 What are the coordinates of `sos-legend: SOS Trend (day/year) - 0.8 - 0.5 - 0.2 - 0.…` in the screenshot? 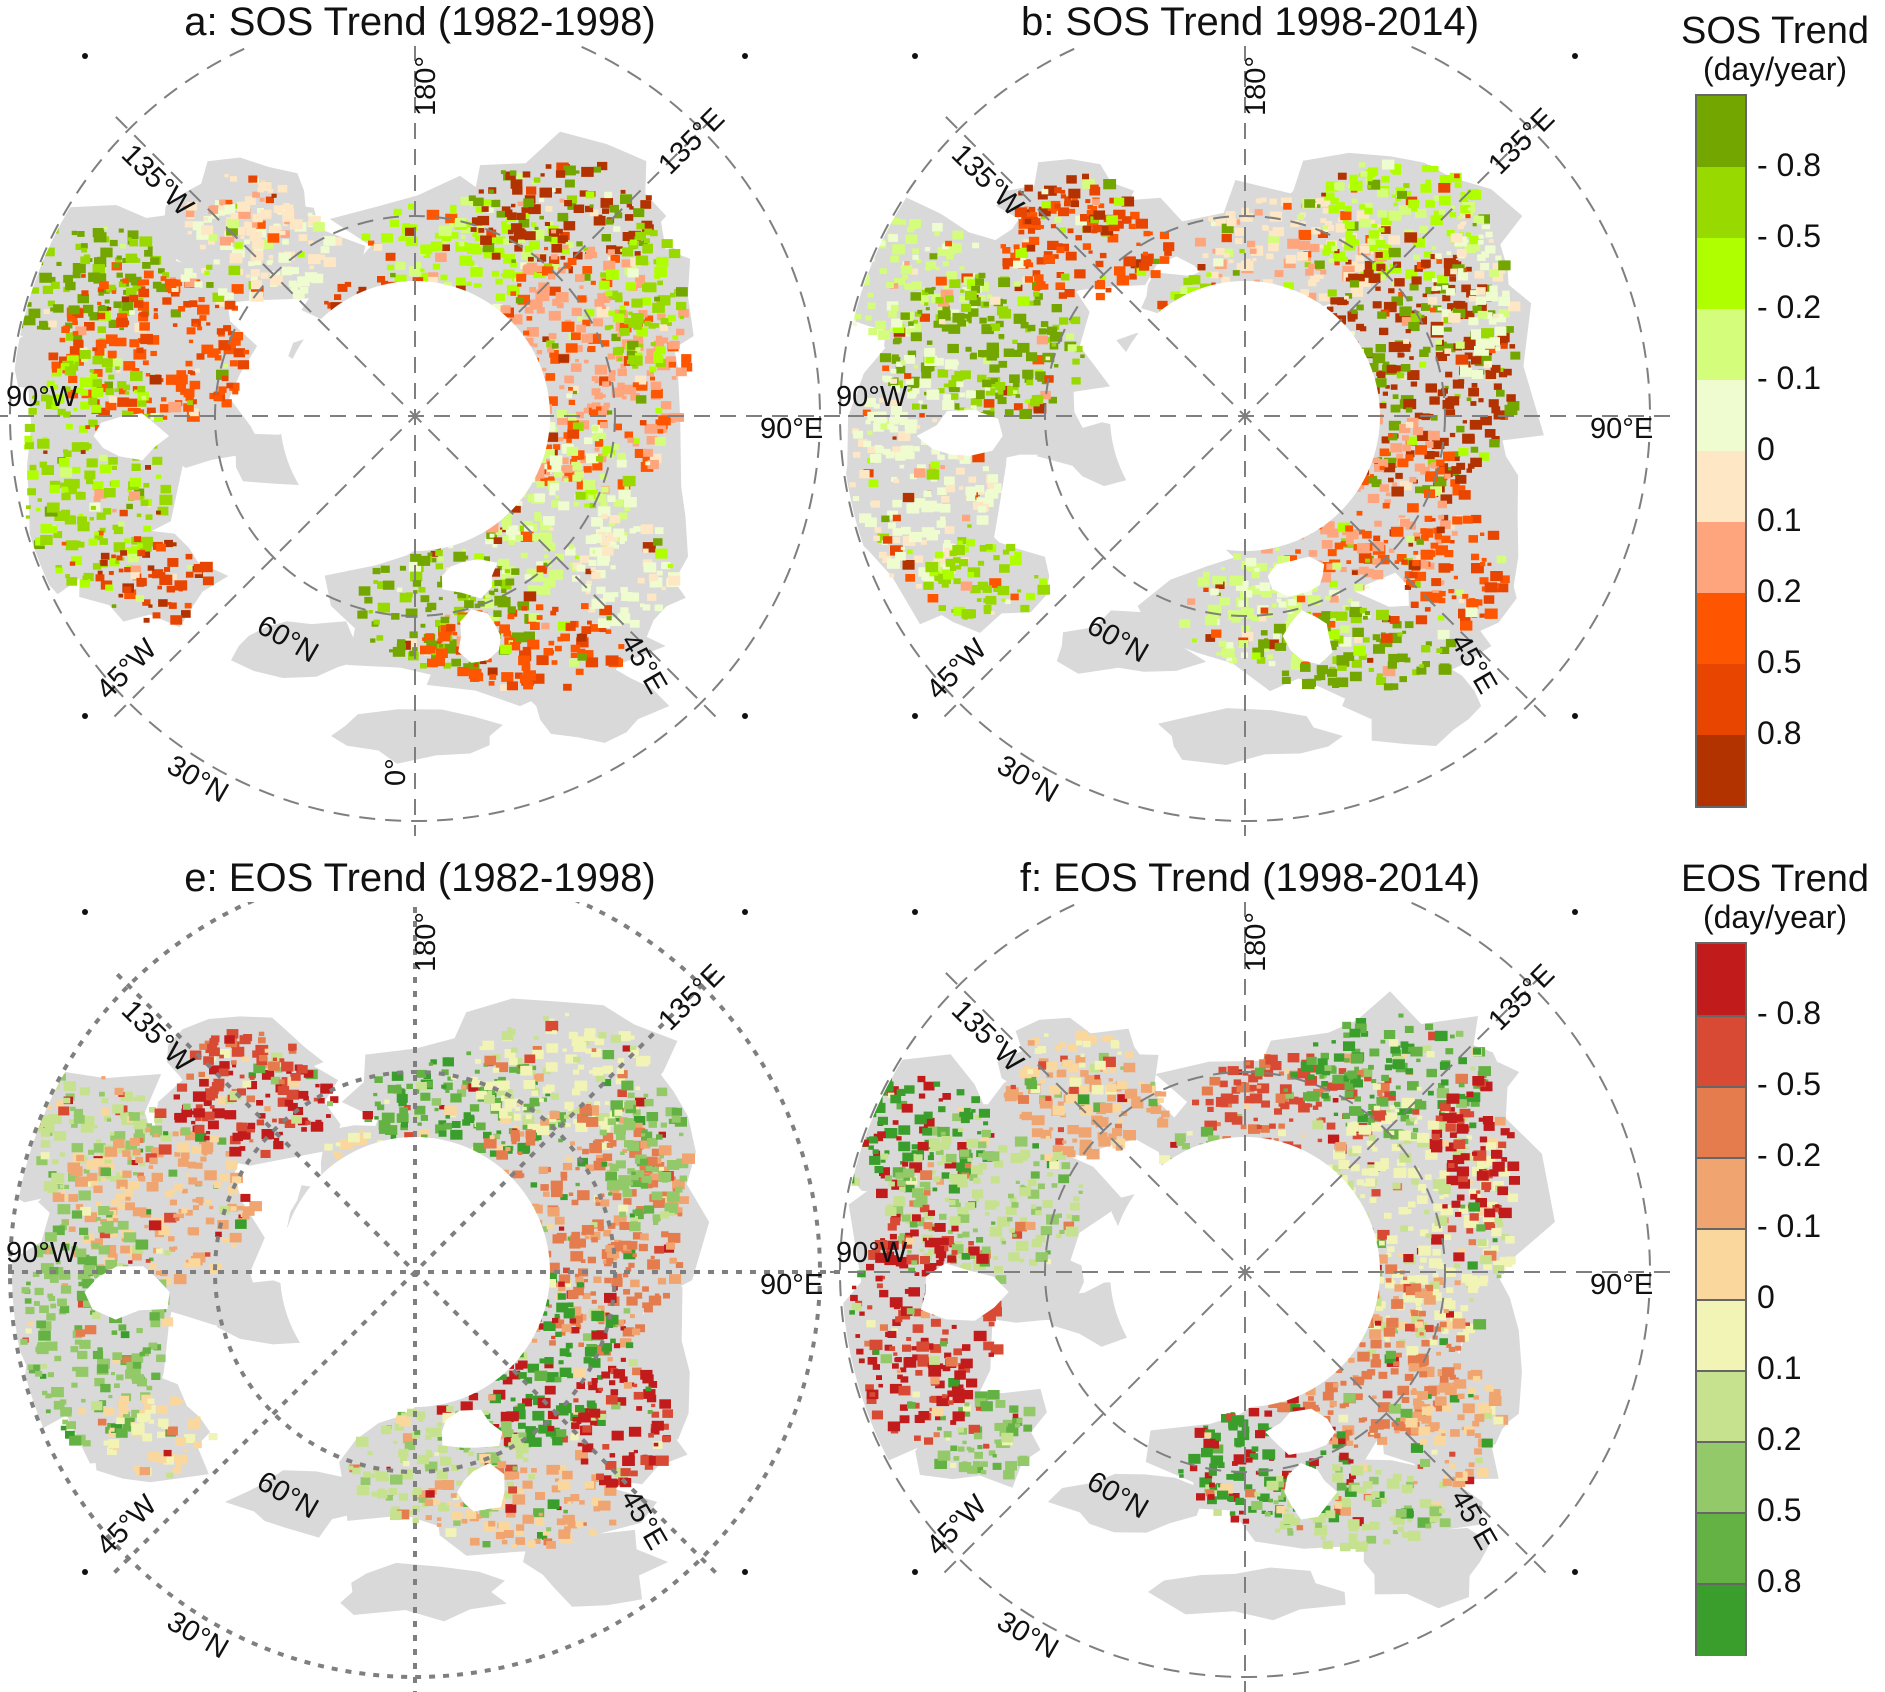 It's located at (1775, 410).